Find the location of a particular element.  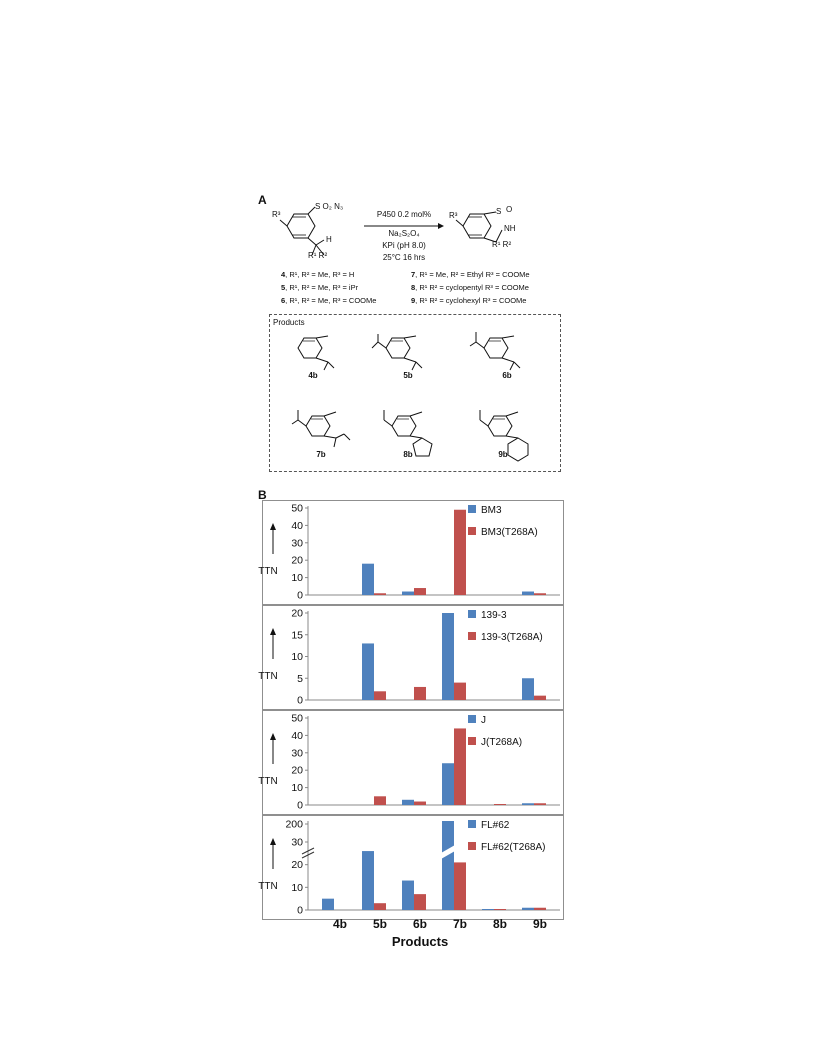

substrate-9-def: 9, R¹ R² = cyclohexyl R³ = COOMe is located at coordinates (469, 300).